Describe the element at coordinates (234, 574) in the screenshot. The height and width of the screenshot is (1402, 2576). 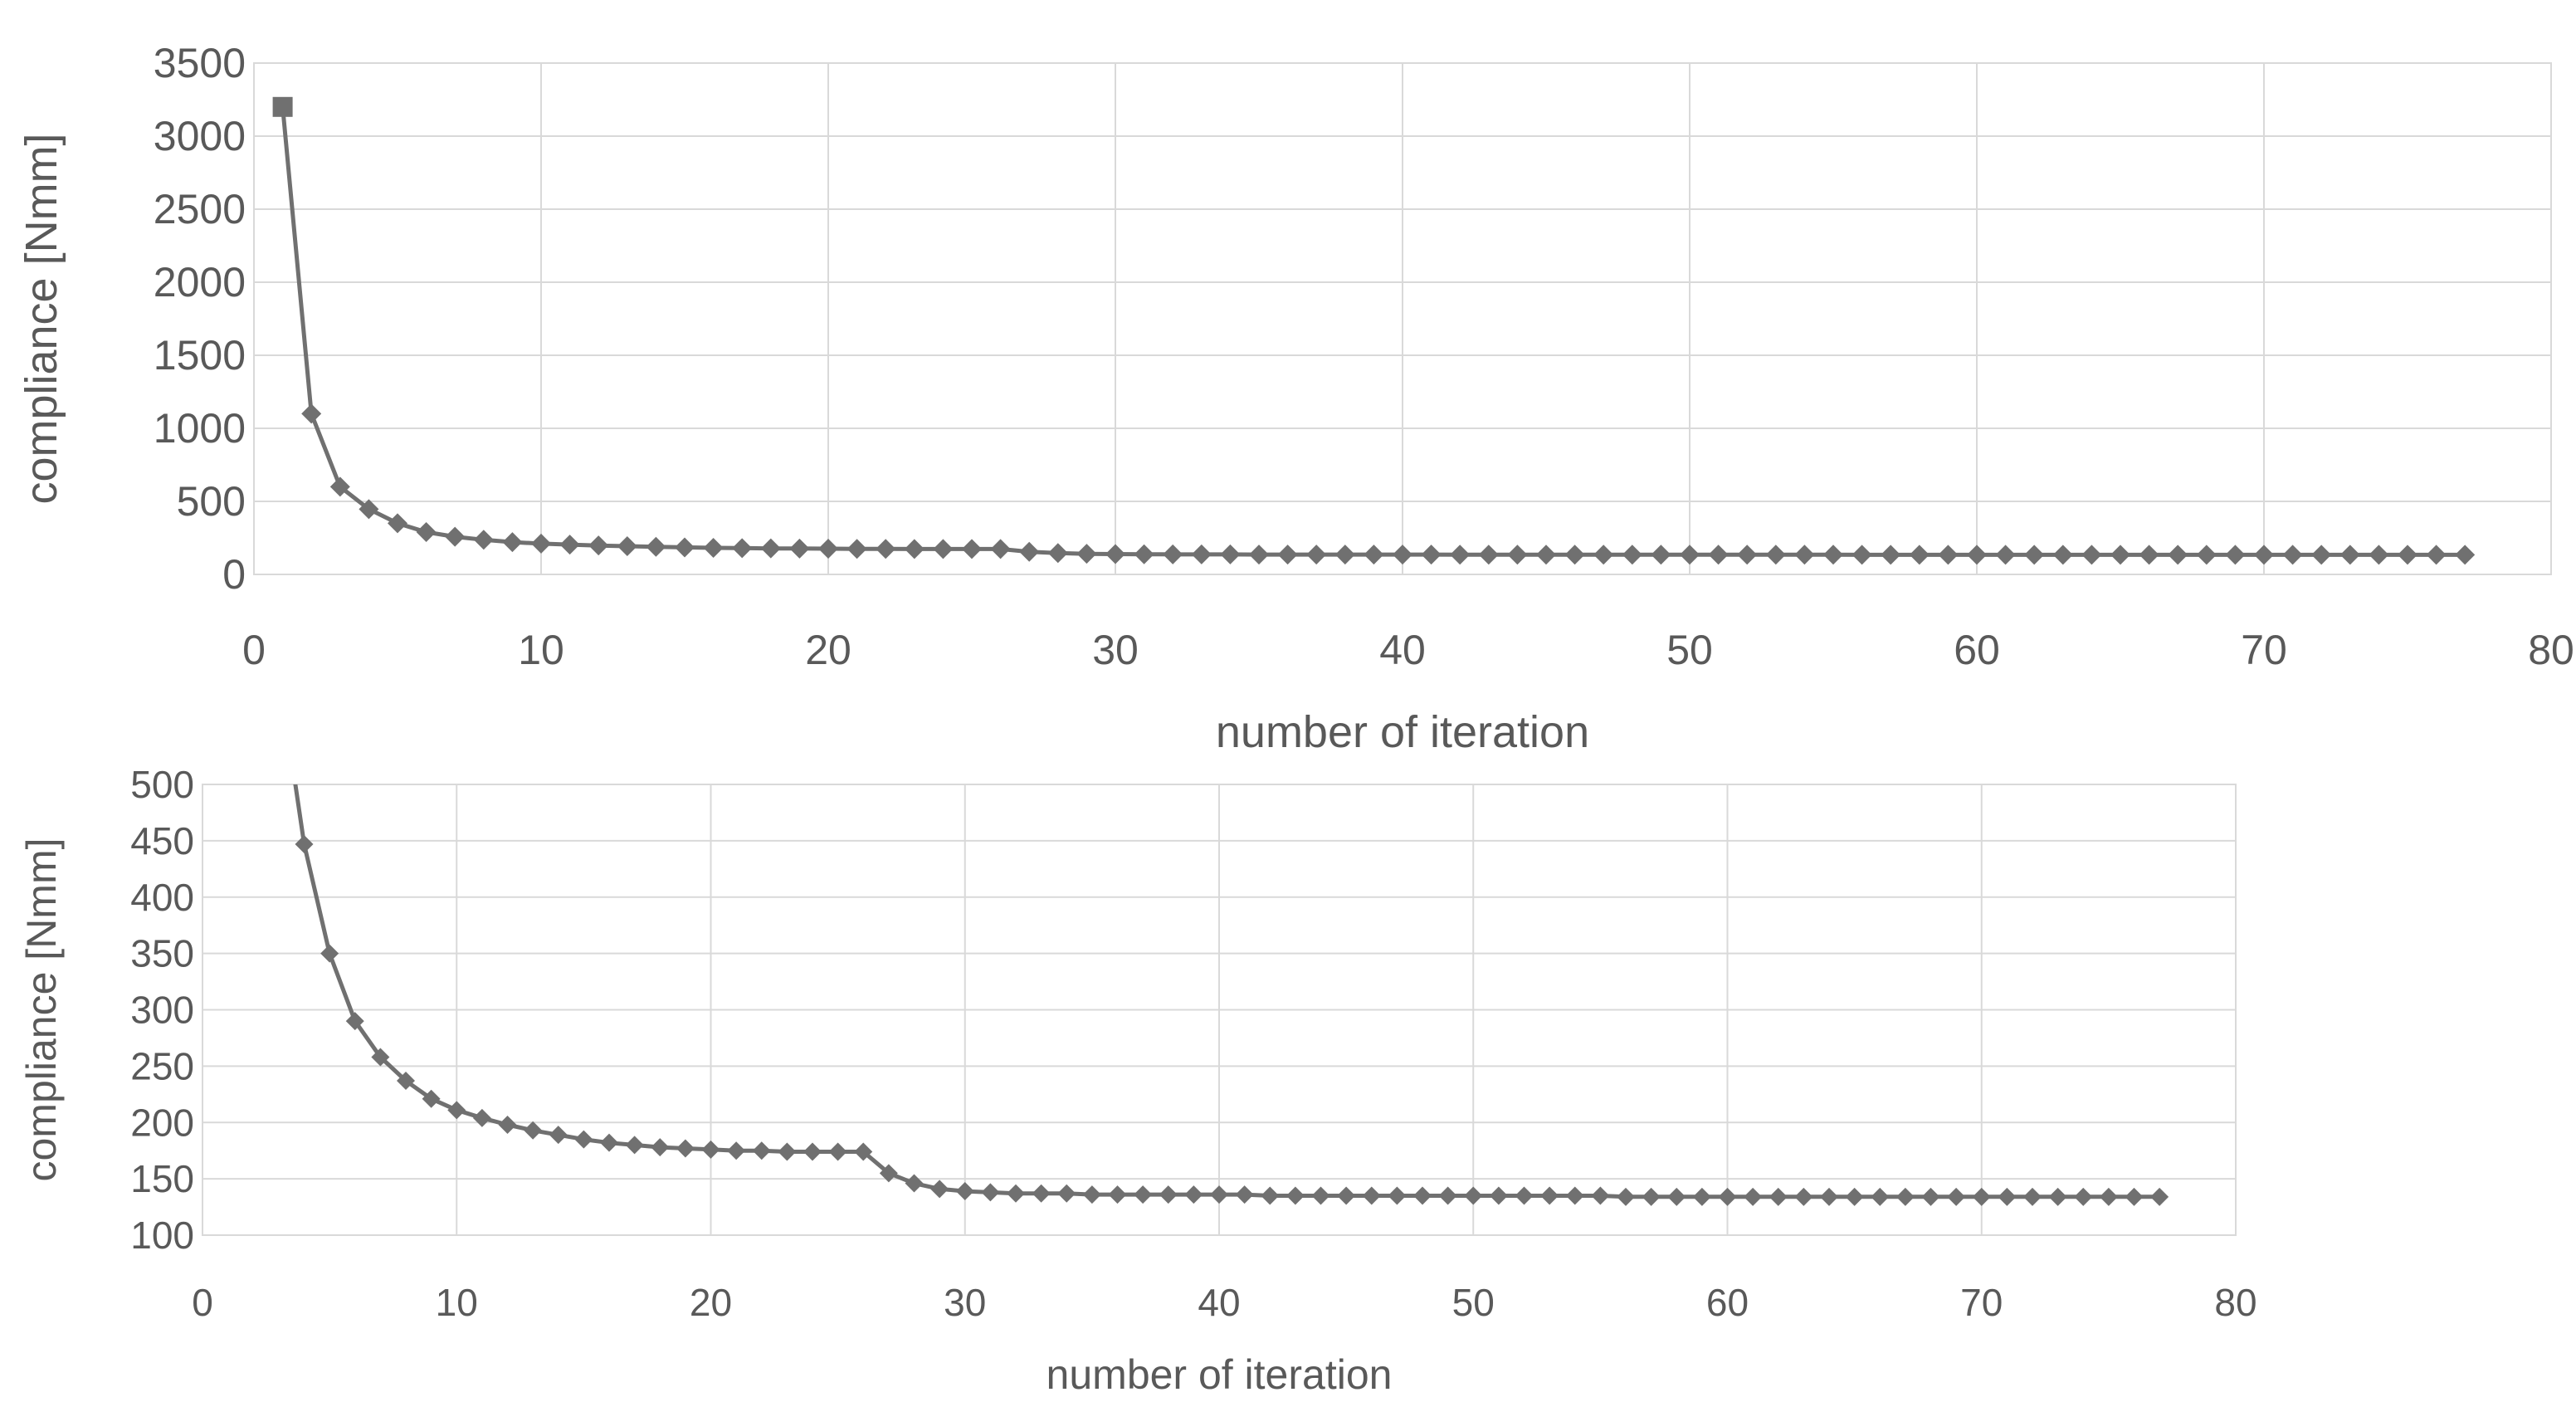
I see `y-tick-label: 0` at that location.